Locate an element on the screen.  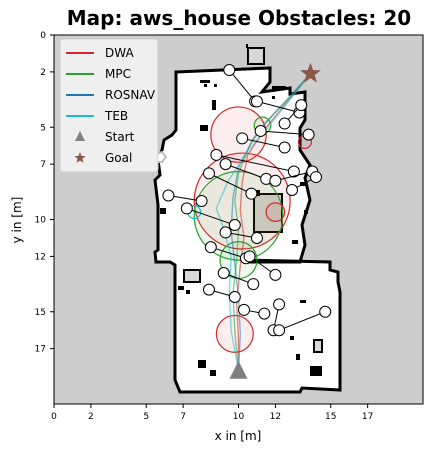
legend-goal-icon is located at coordinates (80, 157).